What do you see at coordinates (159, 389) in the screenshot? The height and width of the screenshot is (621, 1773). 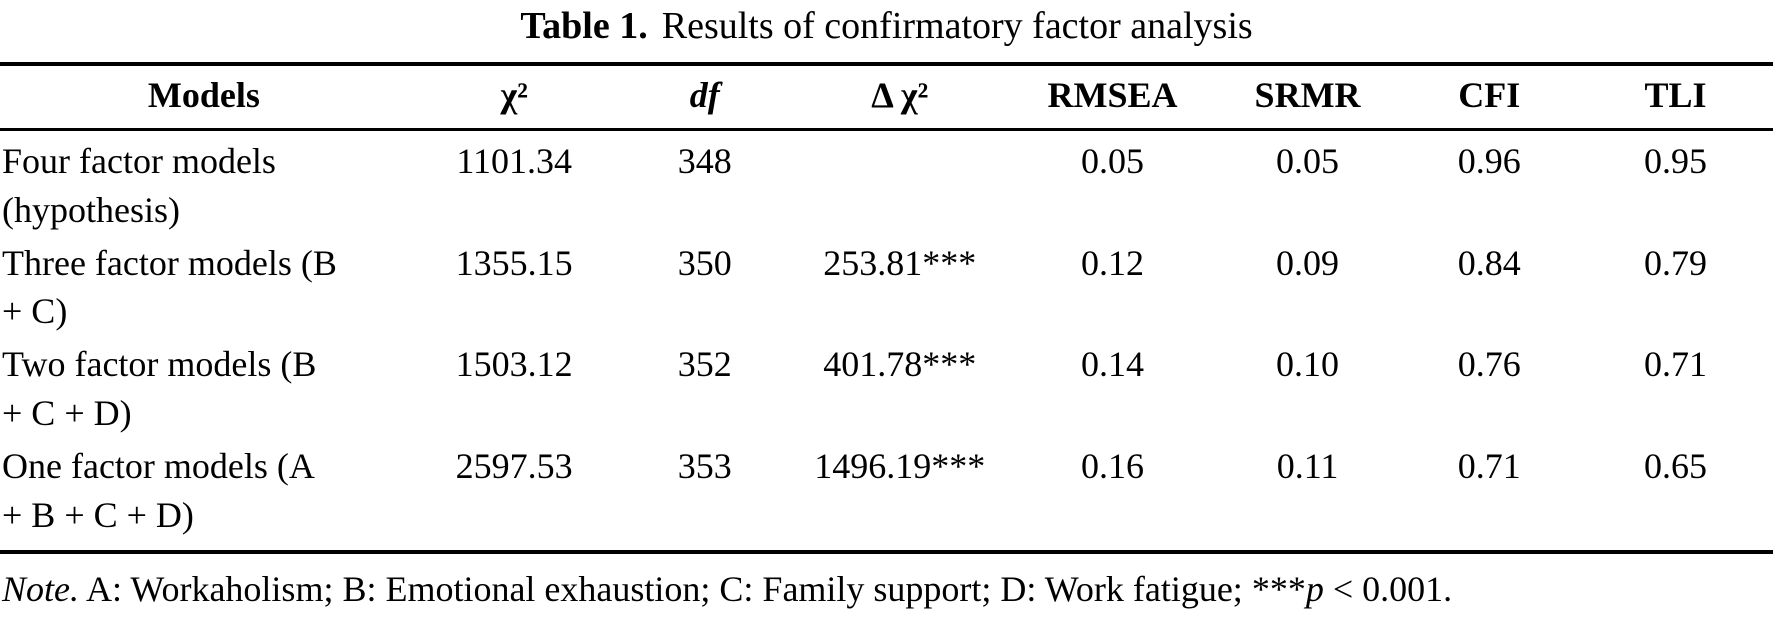 I see `cell-model-name: Two factor models (B + C + D)` at bounding box center [159, 389].